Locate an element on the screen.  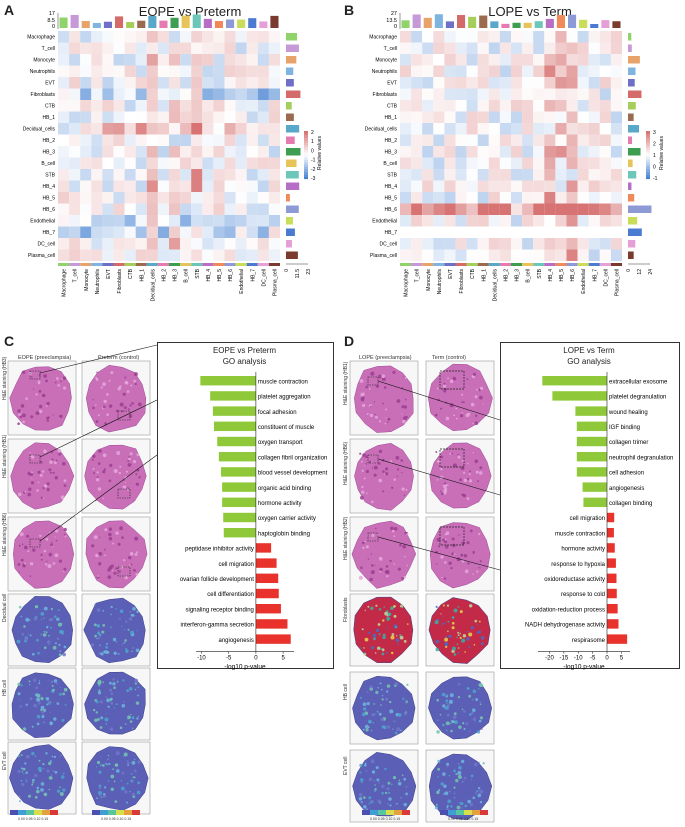
d-he-term-0-speck is located at coordinates (476, 423).